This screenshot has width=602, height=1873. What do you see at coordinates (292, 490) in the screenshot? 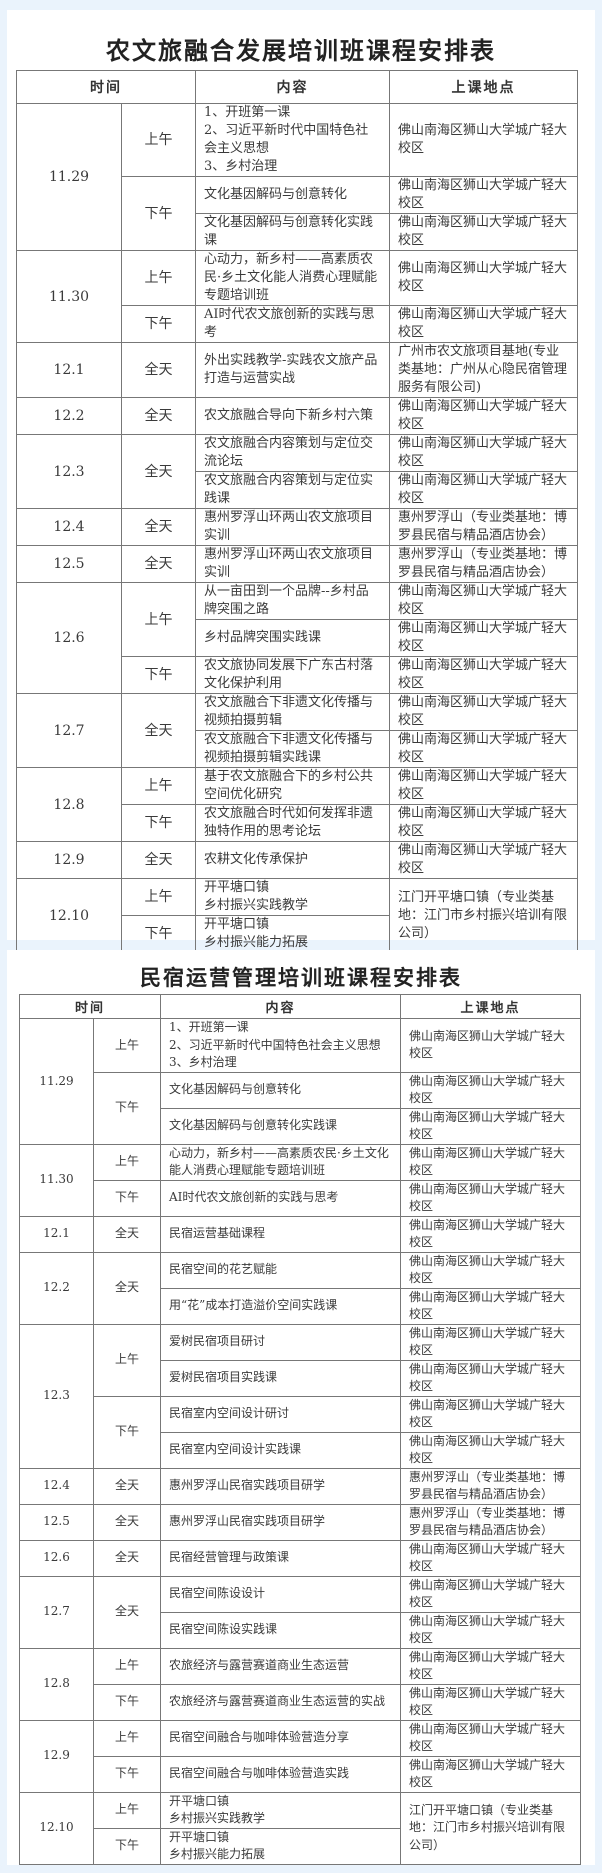
I see `content-cell: 农文旅融合内容策划与定位实践课` at bounding box center [292, 490].